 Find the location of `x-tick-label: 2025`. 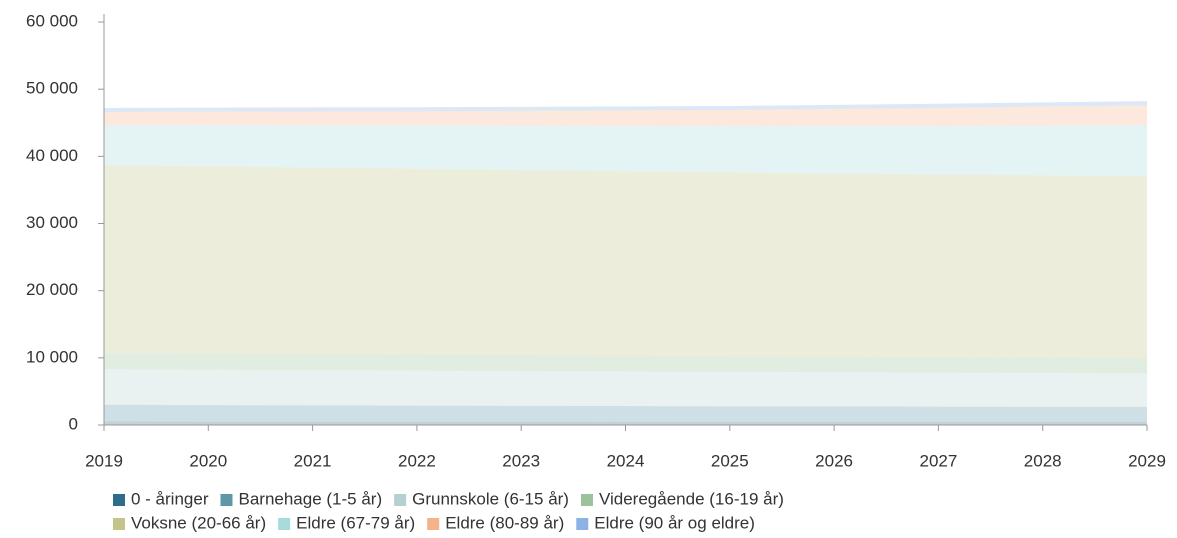

x-tick-label: 2025 is located at coordinates (730, 460).